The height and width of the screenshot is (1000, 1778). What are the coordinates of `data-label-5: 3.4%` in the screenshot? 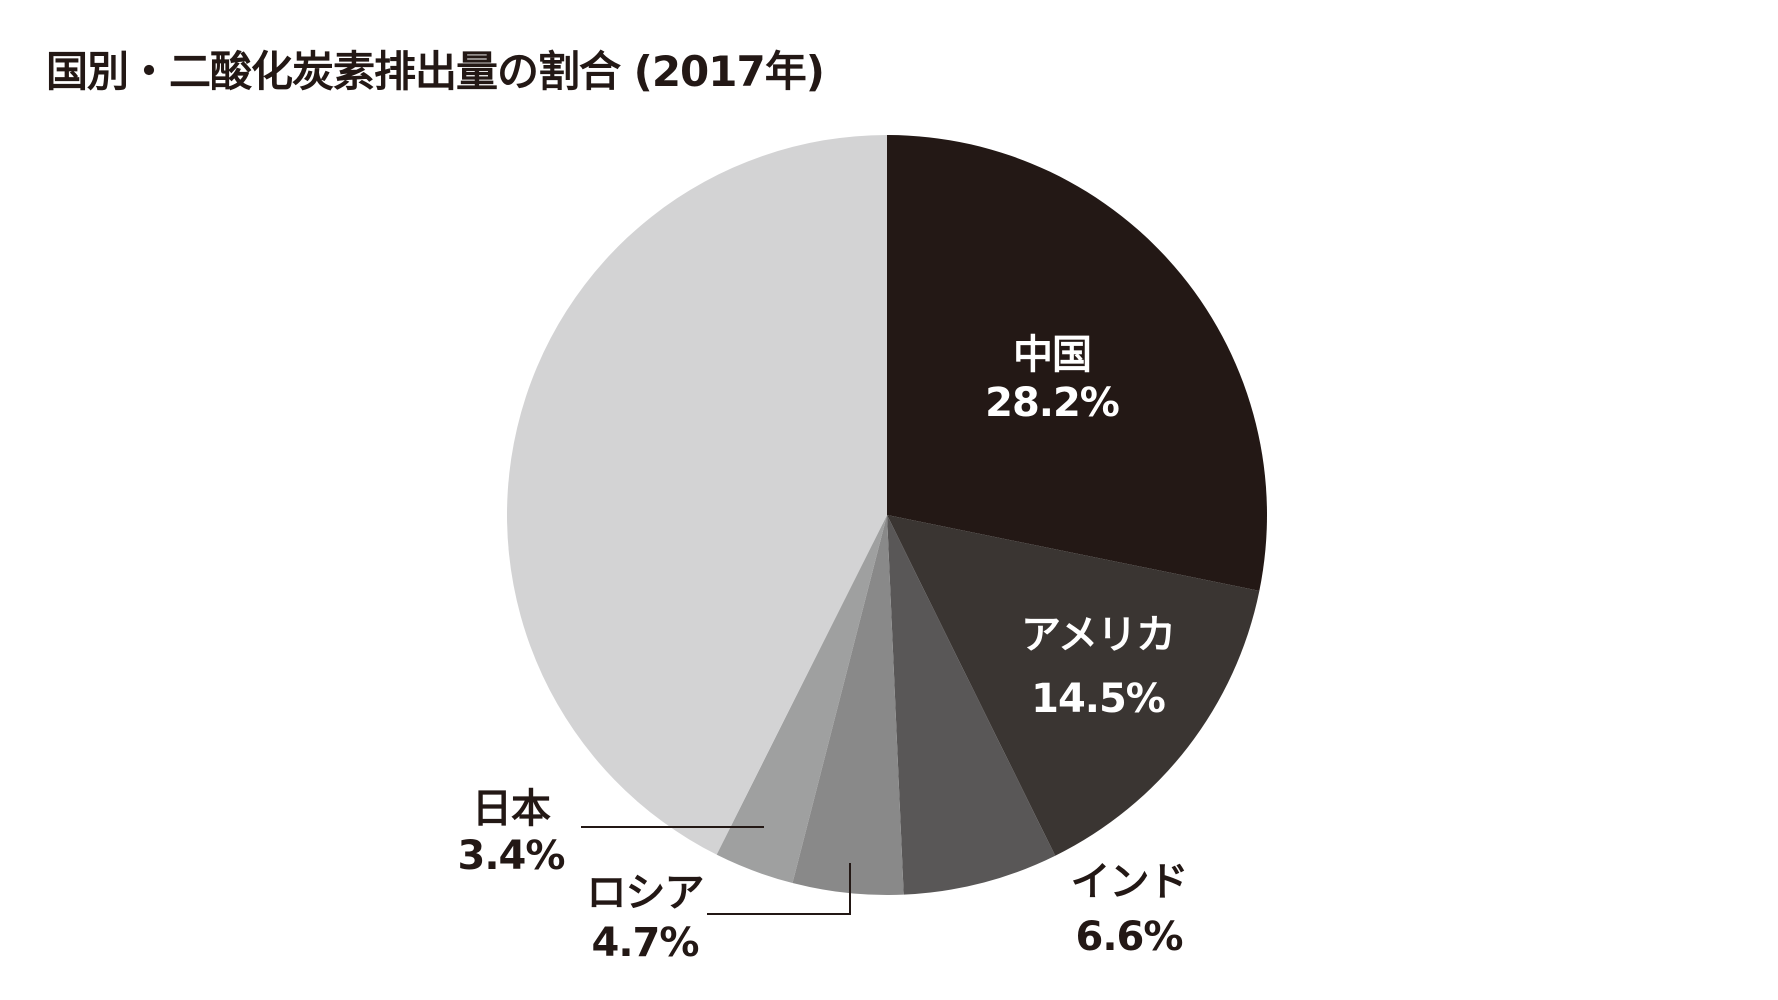 It's located at (511, 856).